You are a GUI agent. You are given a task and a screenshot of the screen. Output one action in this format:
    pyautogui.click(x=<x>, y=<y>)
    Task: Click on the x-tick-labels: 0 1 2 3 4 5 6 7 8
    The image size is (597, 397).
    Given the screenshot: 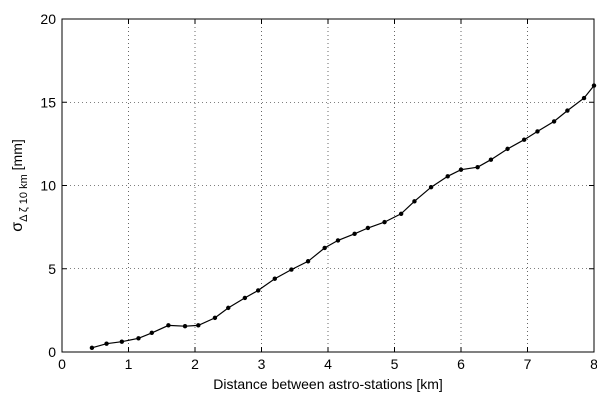 What is the action you would take?
    pyautogui.click(x=327, y=364)
    